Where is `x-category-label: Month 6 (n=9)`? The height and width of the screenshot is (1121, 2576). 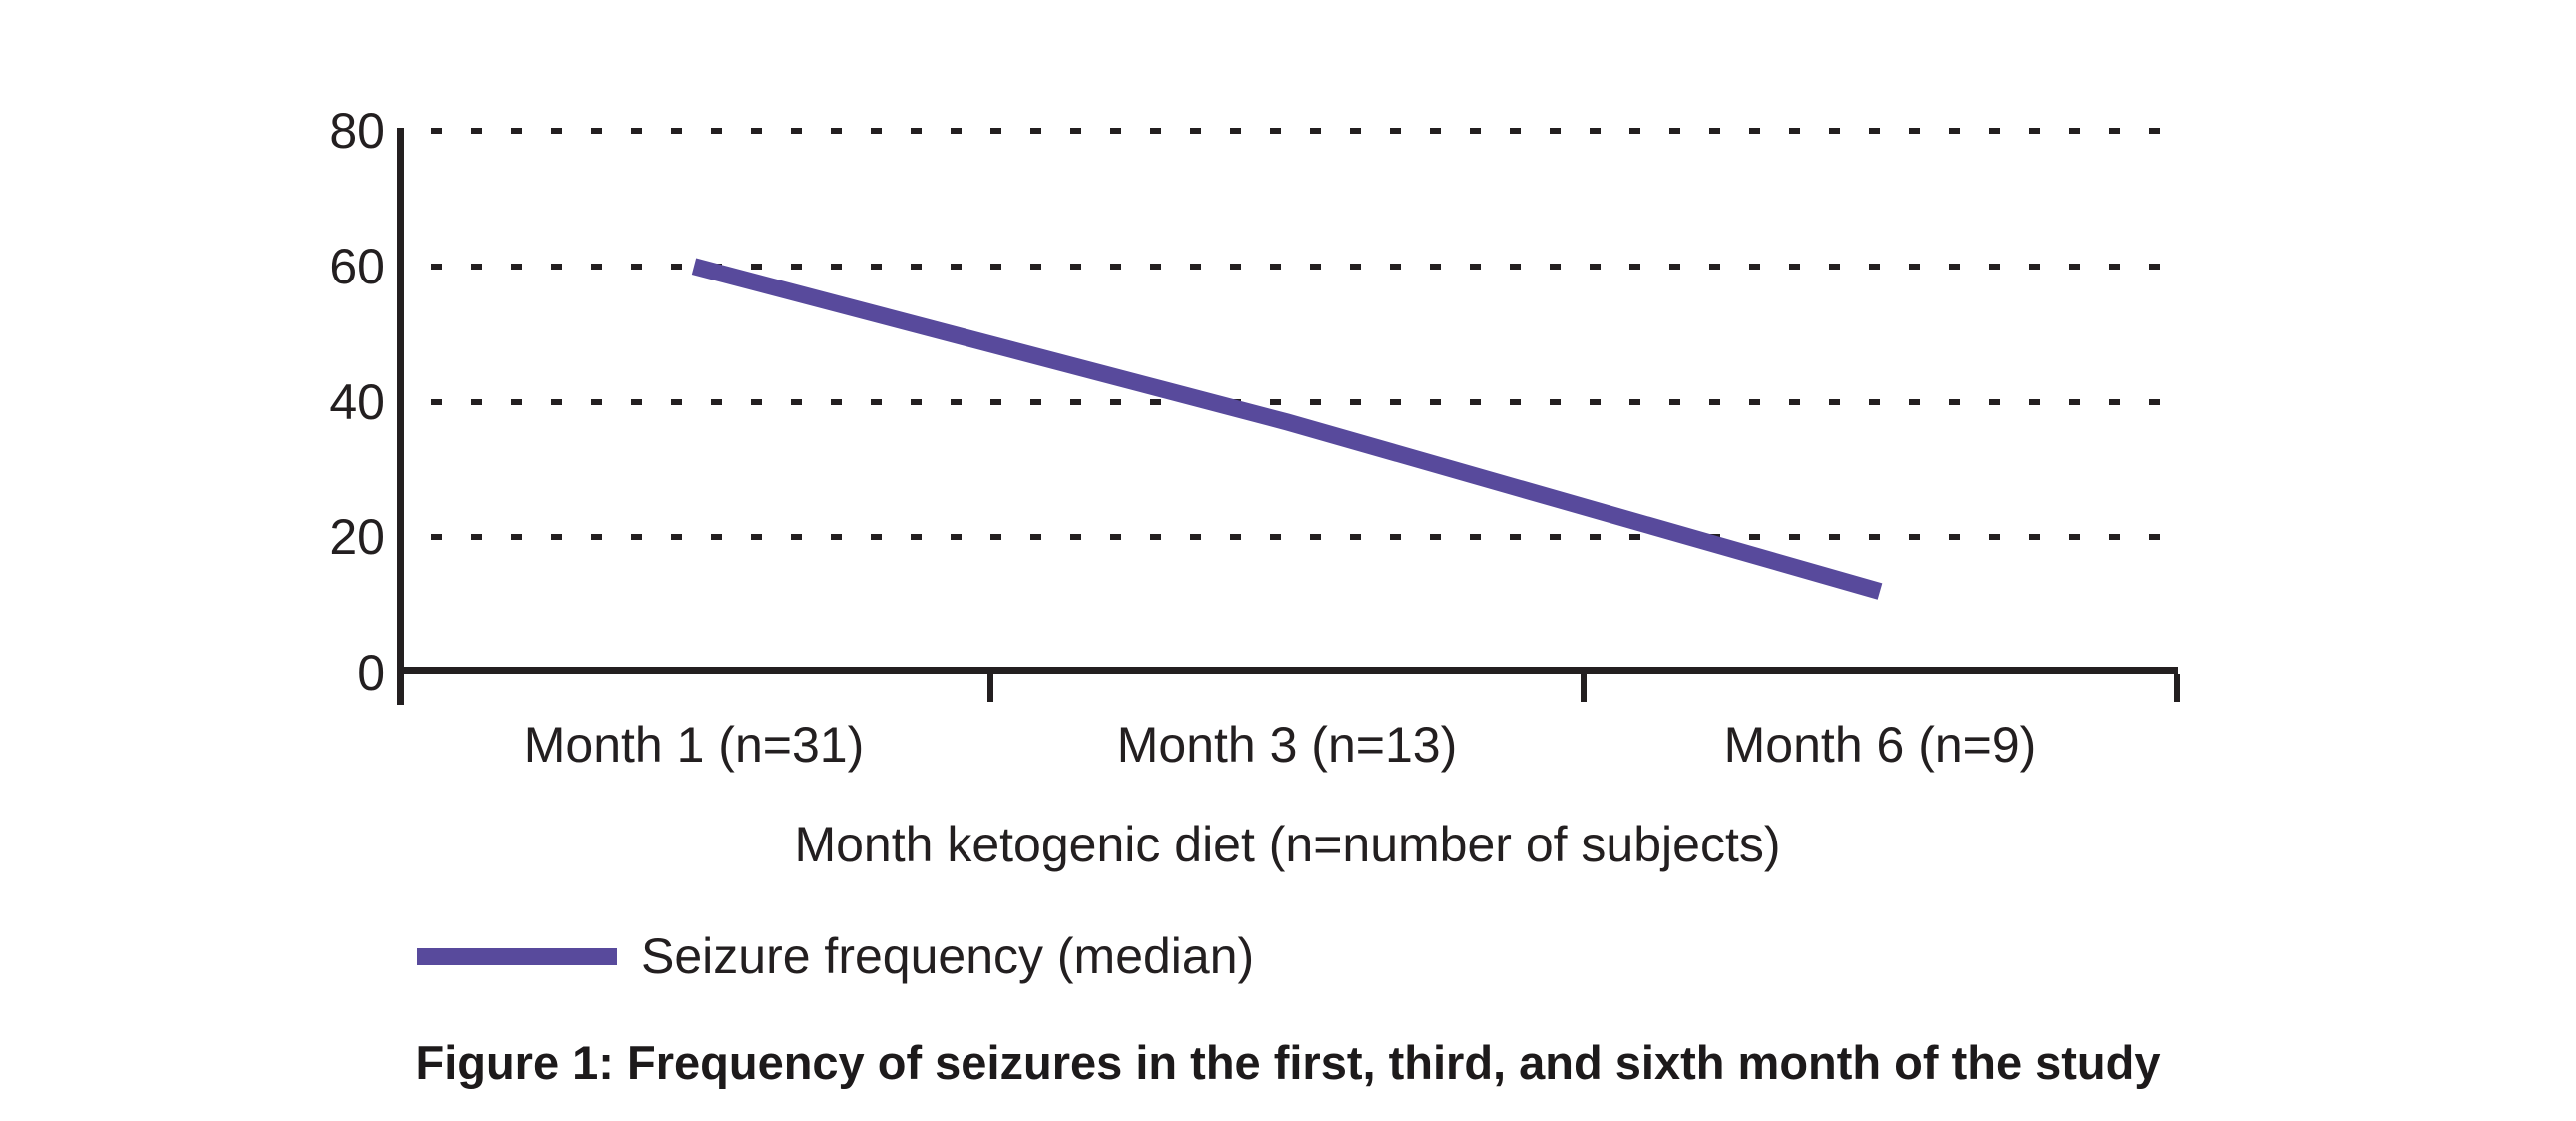 x-category-label: Month 6 (n=9) is located at coordinates (1880, 745).